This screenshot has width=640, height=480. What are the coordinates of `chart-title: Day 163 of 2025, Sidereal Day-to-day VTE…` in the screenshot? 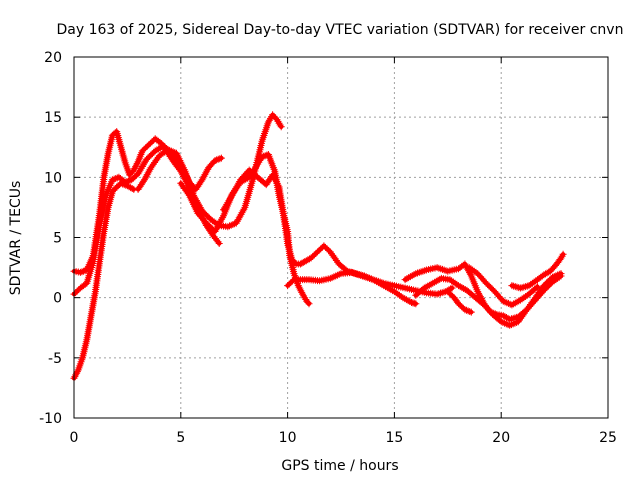 It's located at (340, 30).